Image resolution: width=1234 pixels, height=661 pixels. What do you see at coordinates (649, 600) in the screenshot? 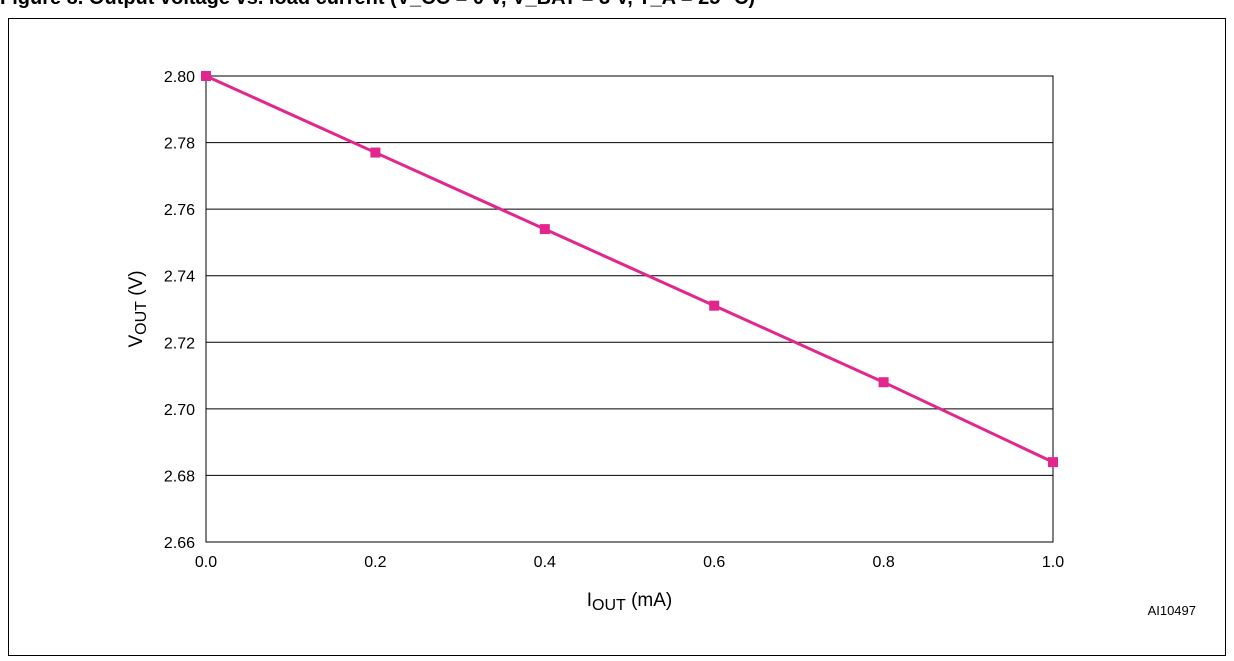
I see `x-axis-label-unit: (mA)` at bounding box center [649, 600].